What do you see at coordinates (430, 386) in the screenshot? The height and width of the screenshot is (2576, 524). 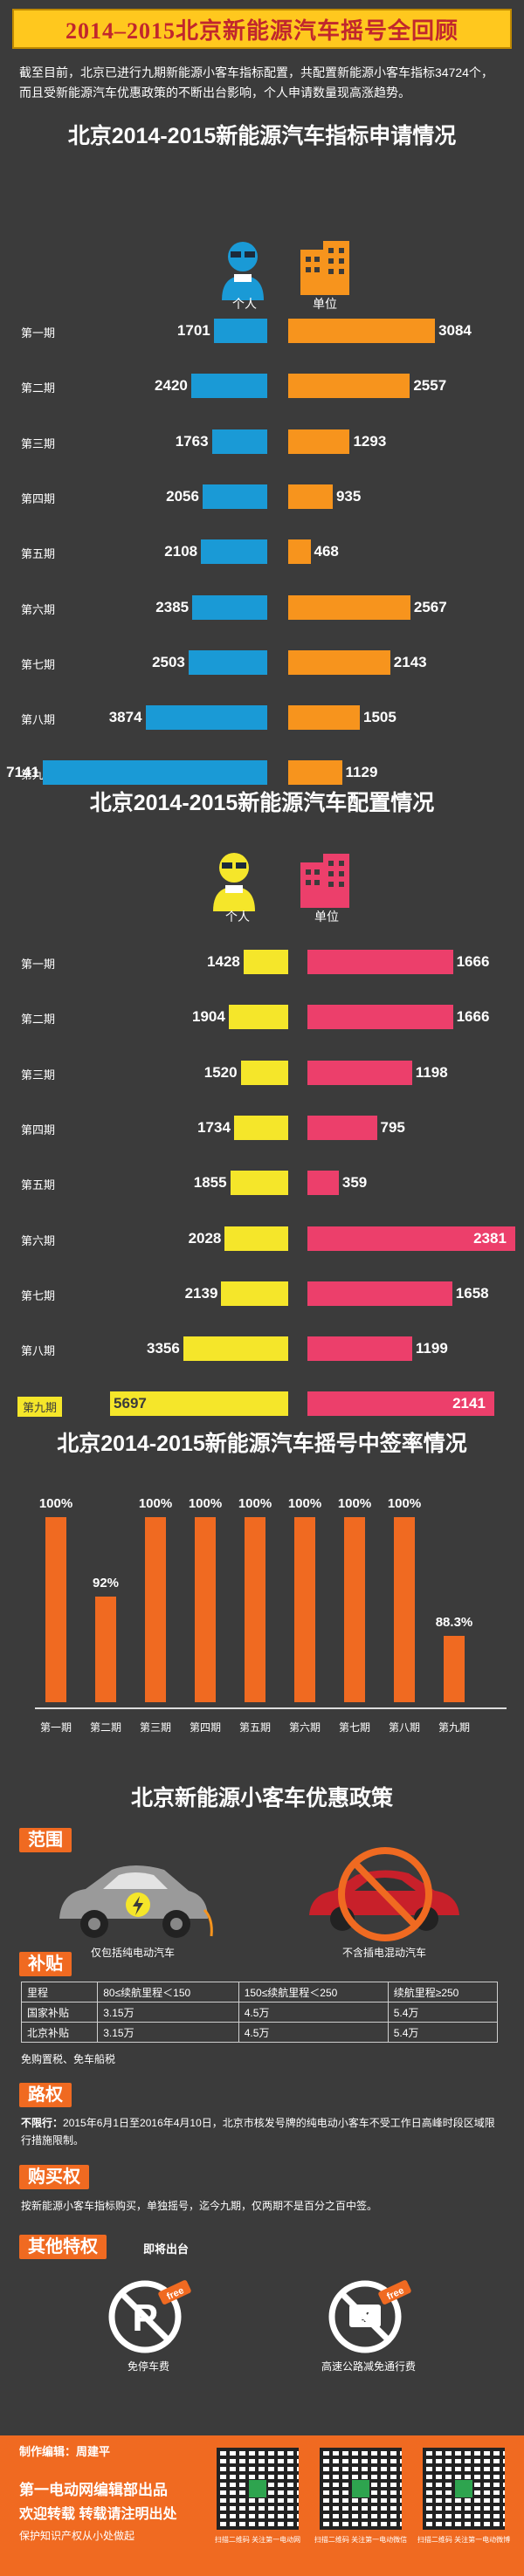 I see `value-label-unit: 2557` at bounding box center [430, 386].